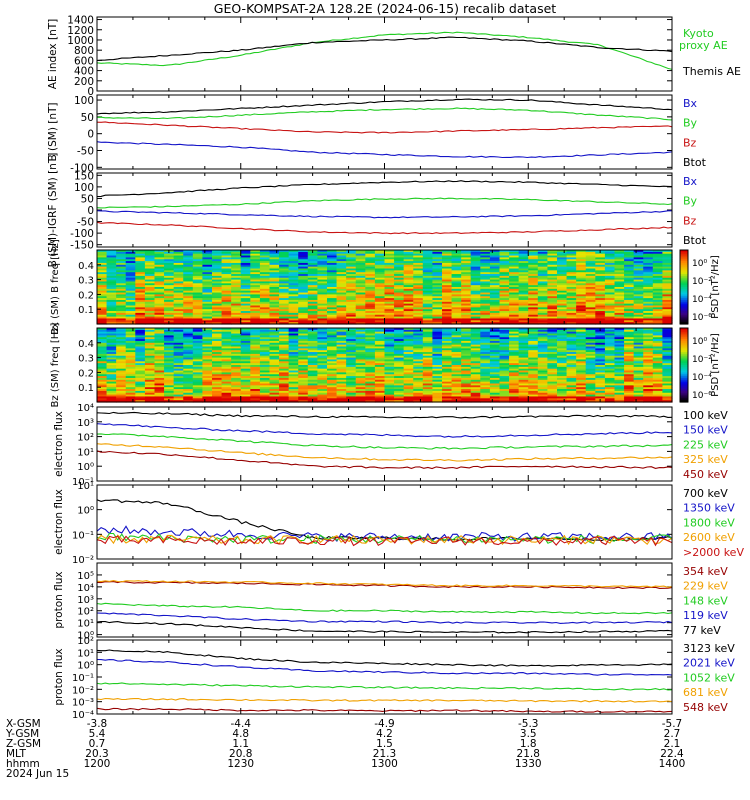  What do you see at coordinates (53, 210) in the screenshot?
I see `panel-ylabel: B (SM)-IGRF (SM) [nT]` at bounding box center [53, 210].